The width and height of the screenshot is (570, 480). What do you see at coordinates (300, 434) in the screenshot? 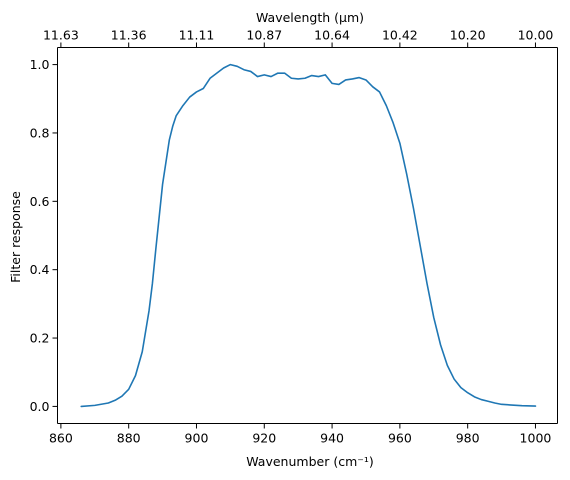
I see `x-axis-ticks: 860 880 900 920 940 960 980 1000` at bounding box center [300, 434].